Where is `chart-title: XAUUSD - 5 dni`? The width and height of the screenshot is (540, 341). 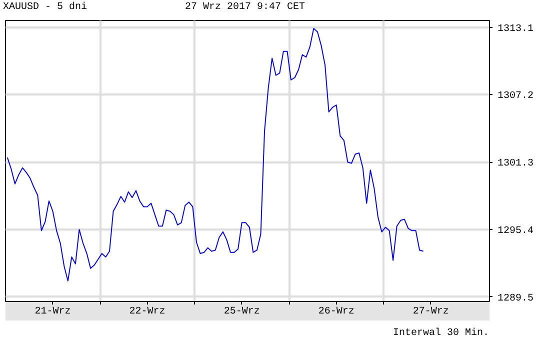
chart-title: XAUUSD - 5 dni is located at coordinates (45, 8).